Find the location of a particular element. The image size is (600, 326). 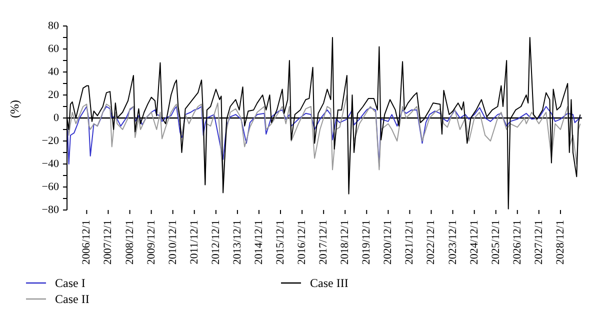

x-tick-label: 2027/12/1 is located at coordinates (538, 242).